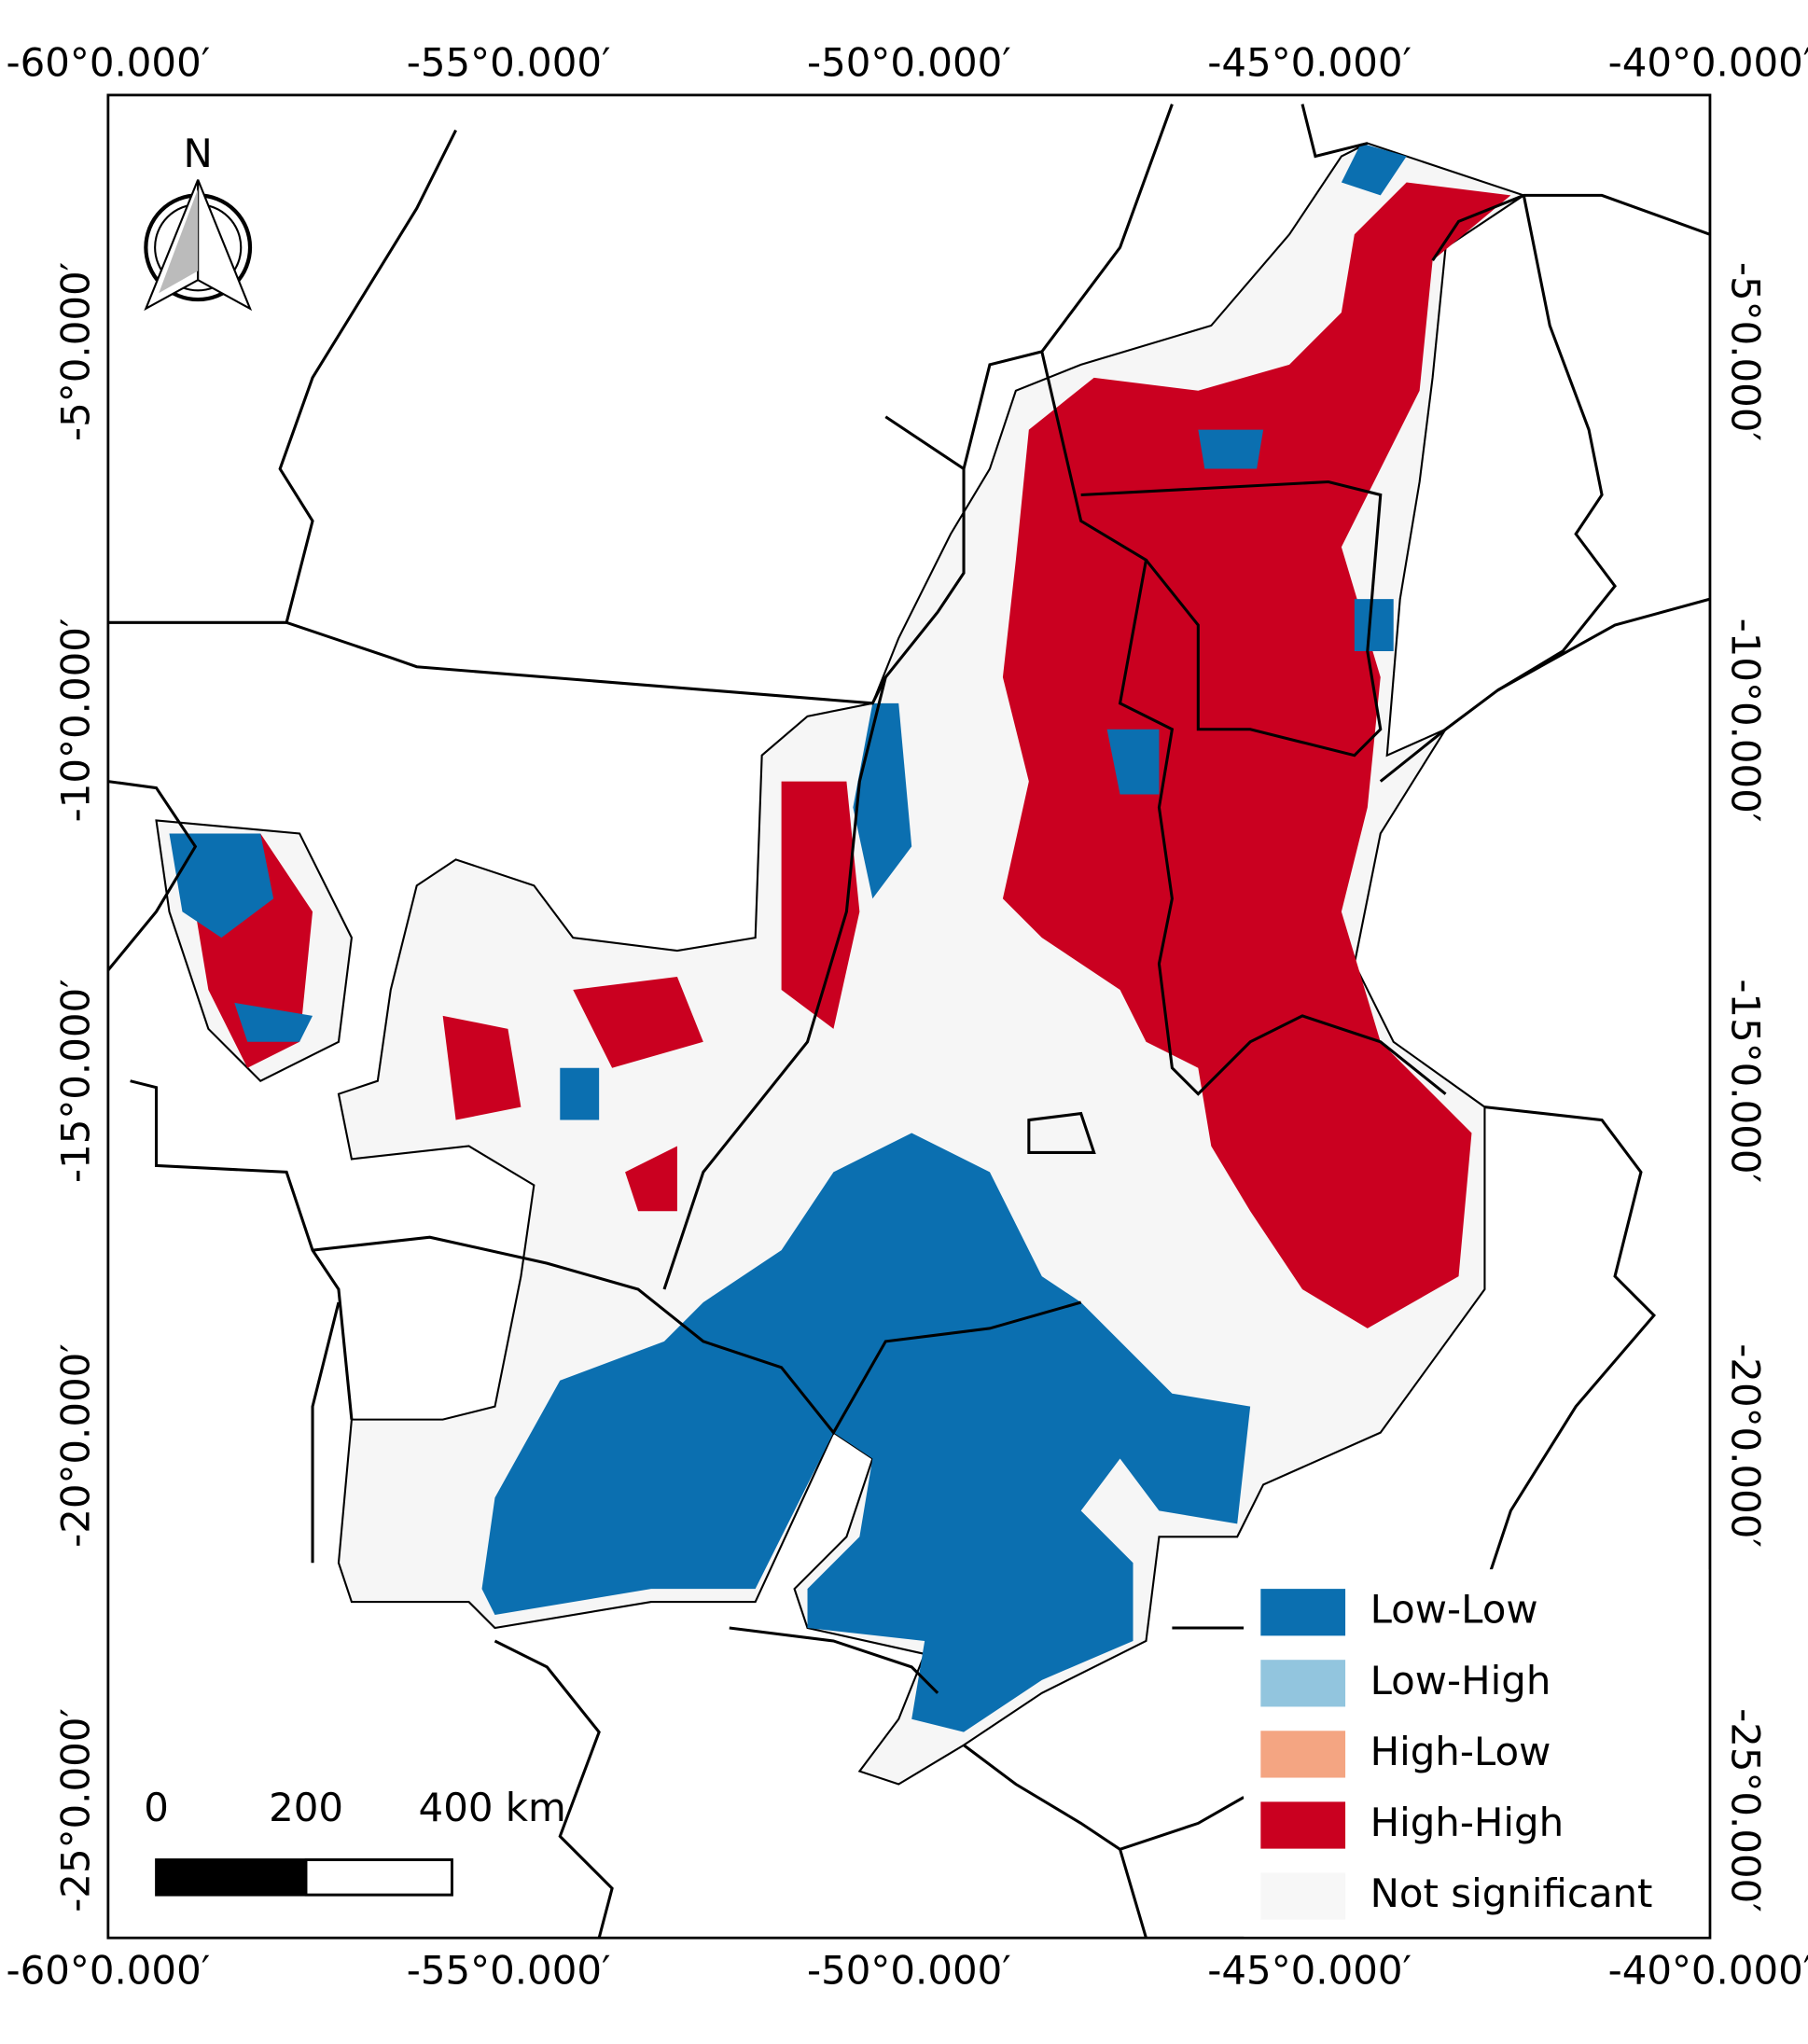 The width and height of the screenshot is (1808, 2044). I want to click on legend-label: Not significant, so click(1511, 1893).